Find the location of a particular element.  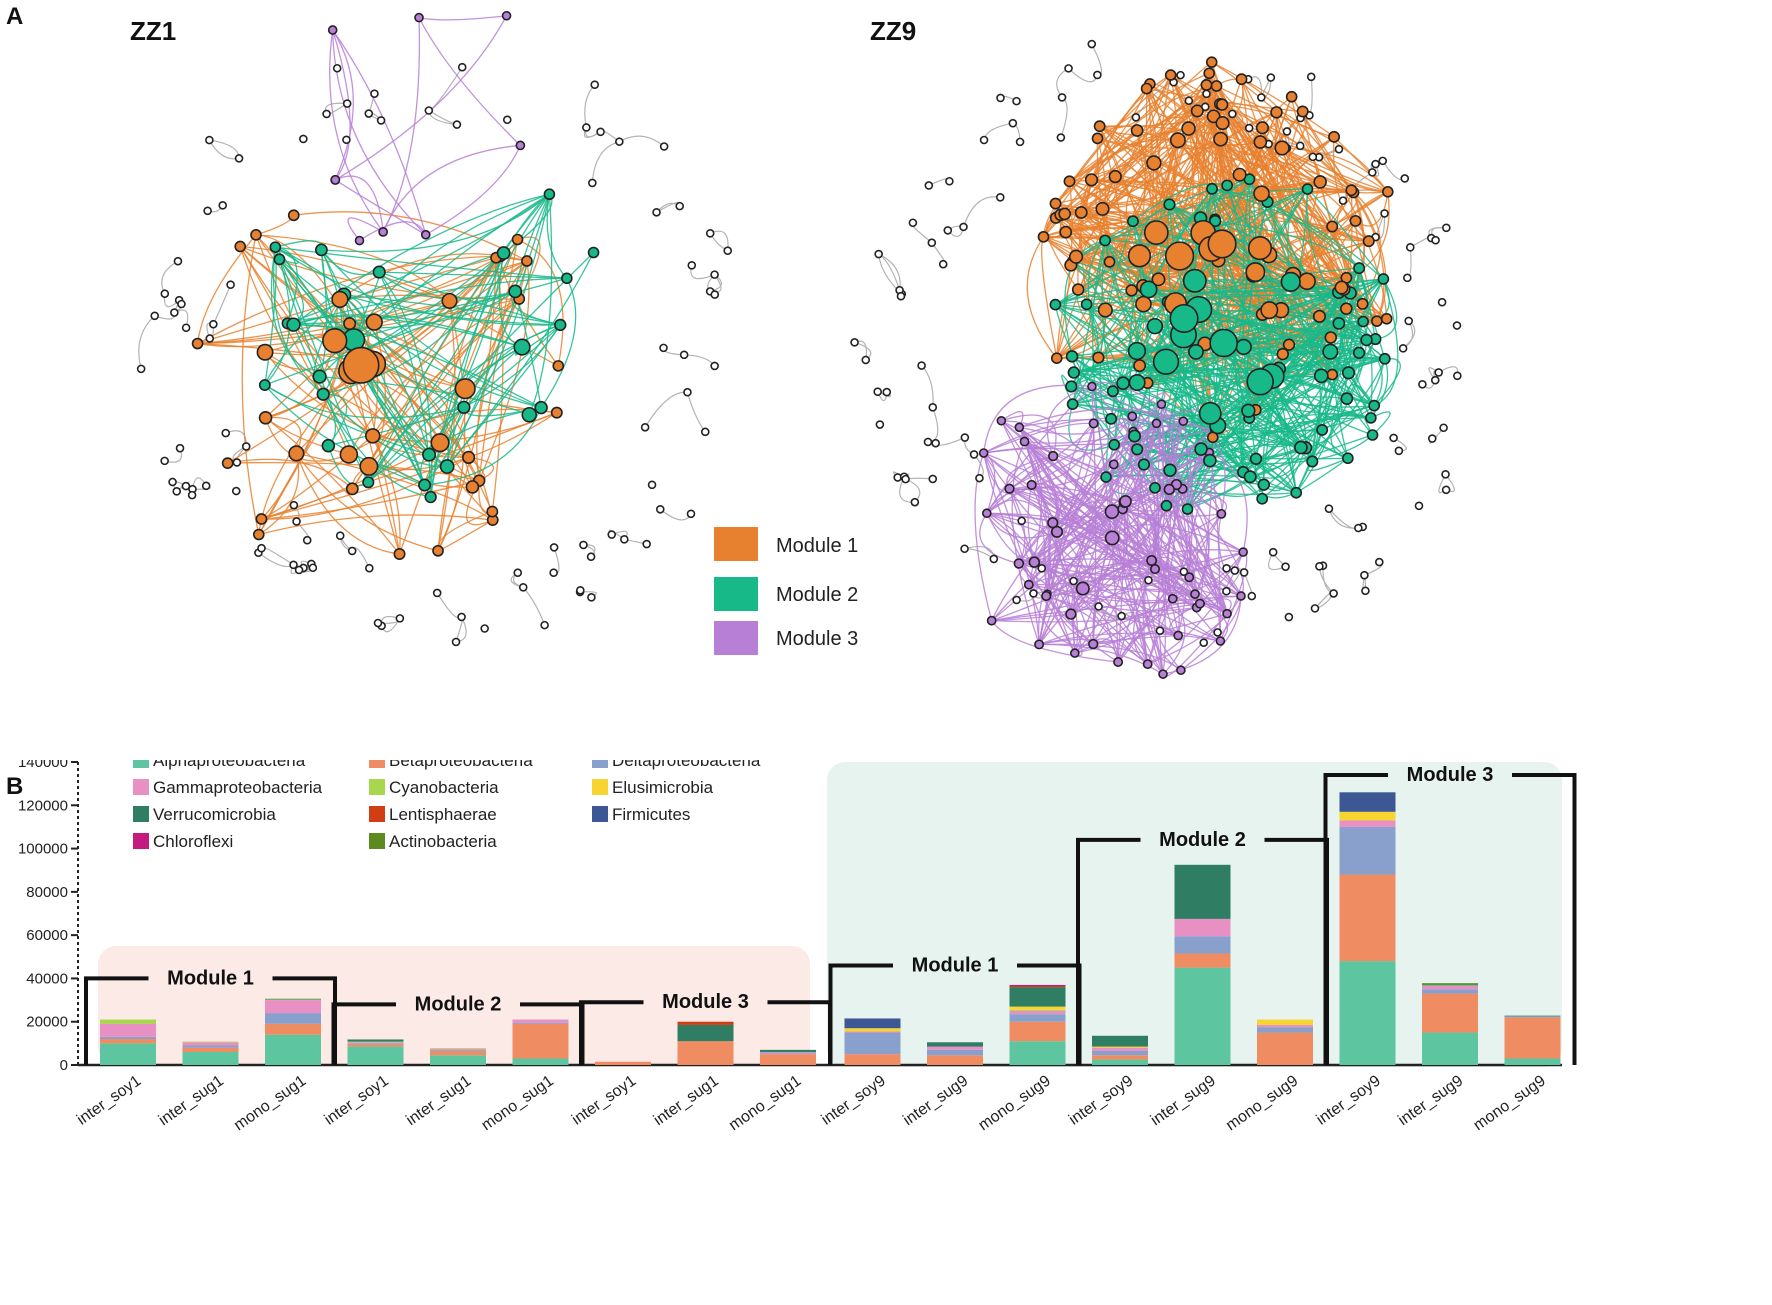

y-tick-label: 40000 is located at coordinates (47, 978).